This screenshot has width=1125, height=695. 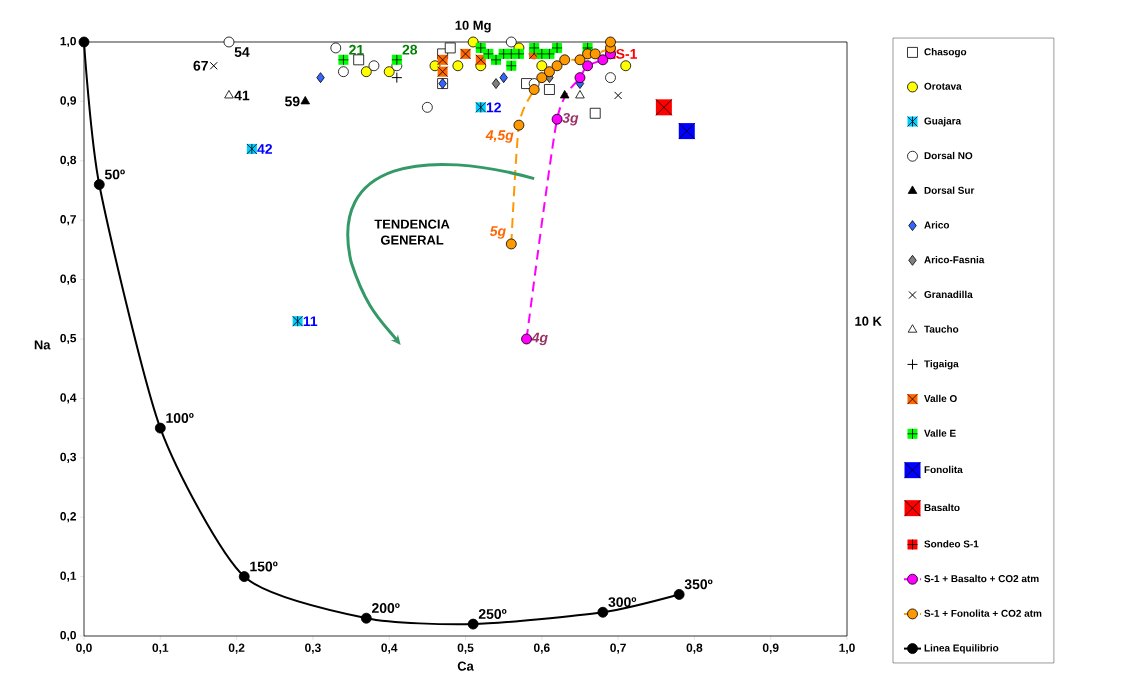 I want to click on annotation: 300º, so click(x=622, y=602).